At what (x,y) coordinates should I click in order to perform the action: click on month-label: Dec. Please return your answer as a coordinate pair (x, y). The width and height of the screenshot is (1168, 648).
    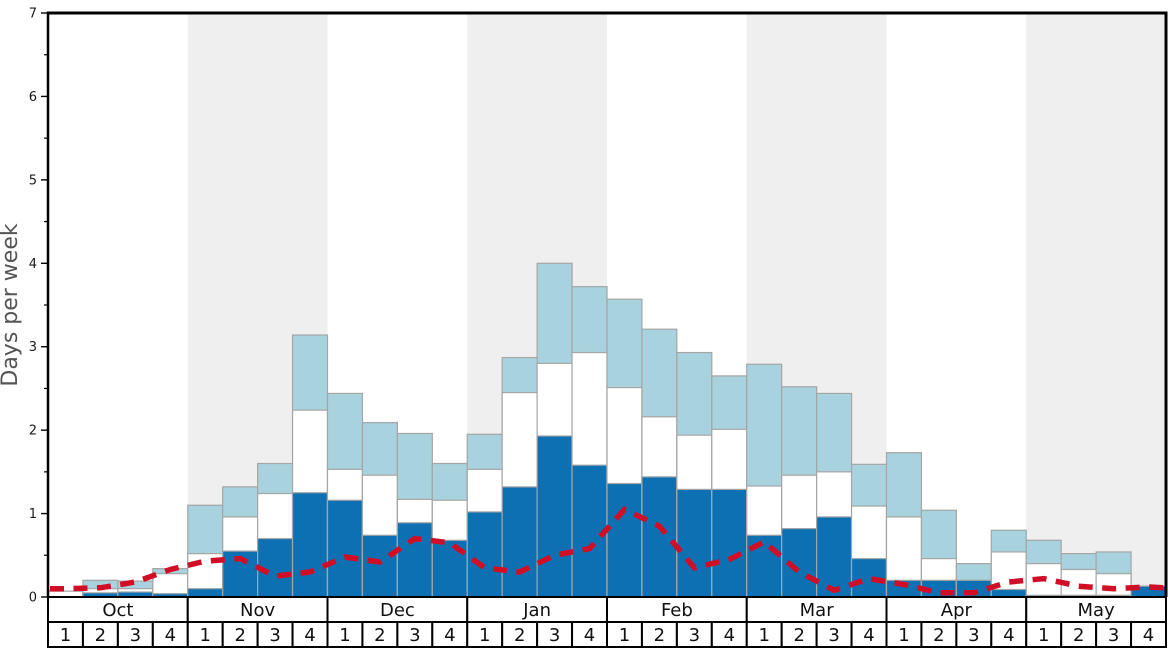
    Looking at the image, I should click on (397, 610).